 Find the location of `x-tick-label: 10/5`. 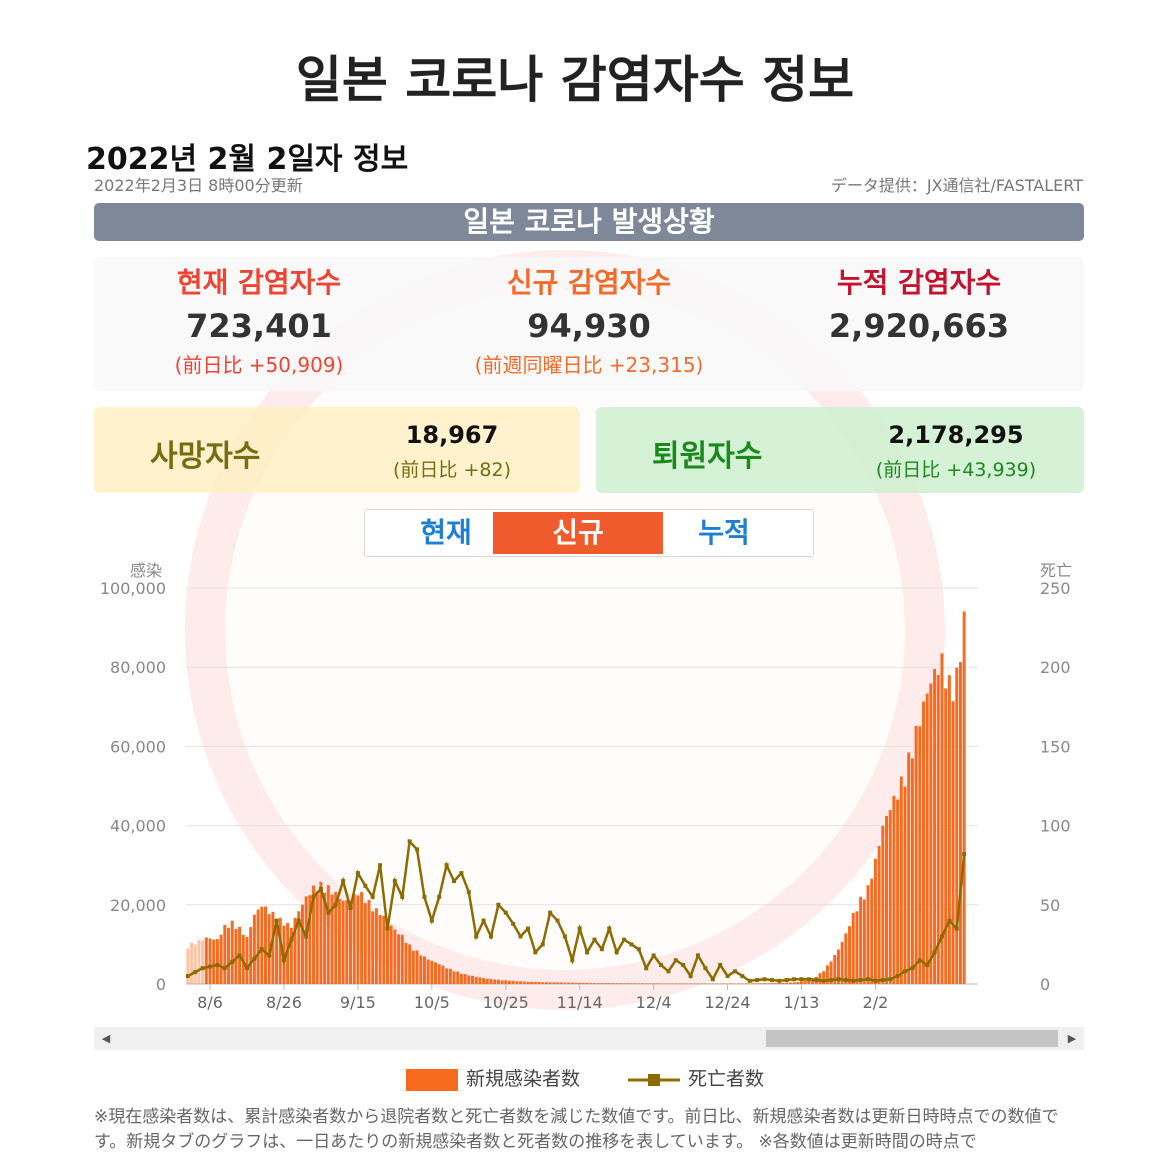

x-tick-label: 10/5 is located at coordinates (432, 1002).